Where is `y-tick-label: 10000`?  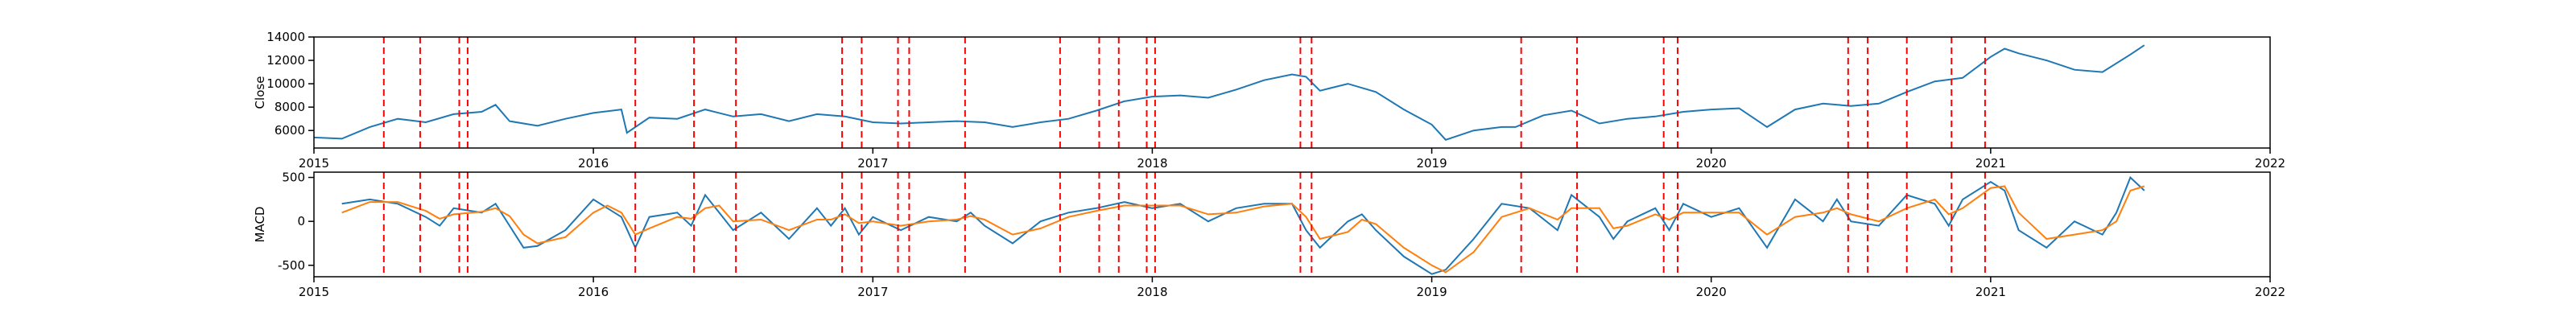
y-tick-label: 10000 is located at coordinates (285, 83).